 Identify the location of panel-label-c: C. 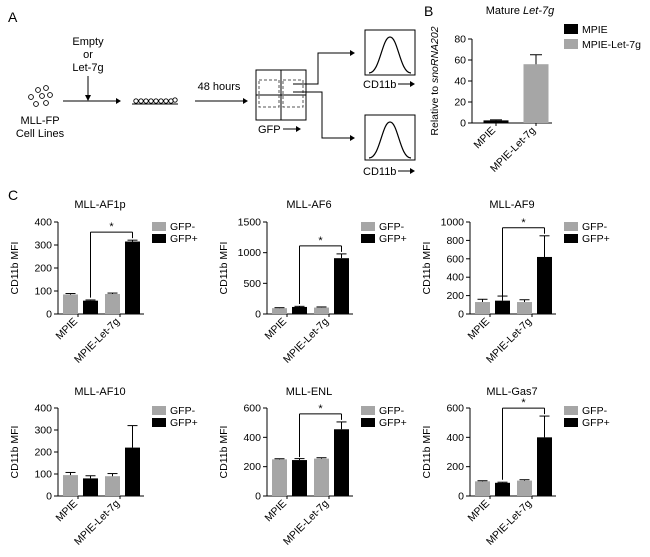
(13, 195).